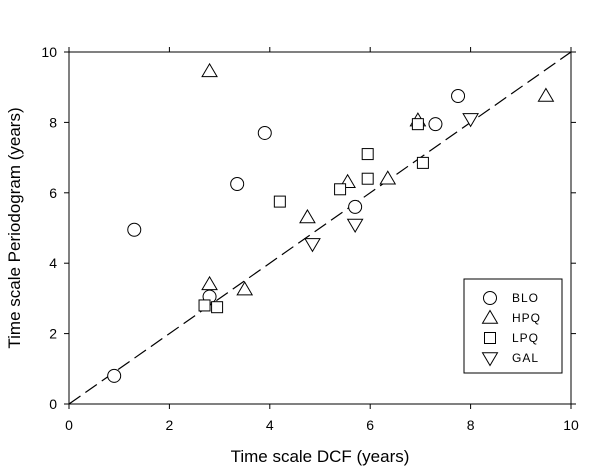 The image size is (599, 474). What do you see at coordinates (320, 456) in the screenshot?
I see `x-axis-title: Time scale DCF (years)` at bounding box center [320, 456].